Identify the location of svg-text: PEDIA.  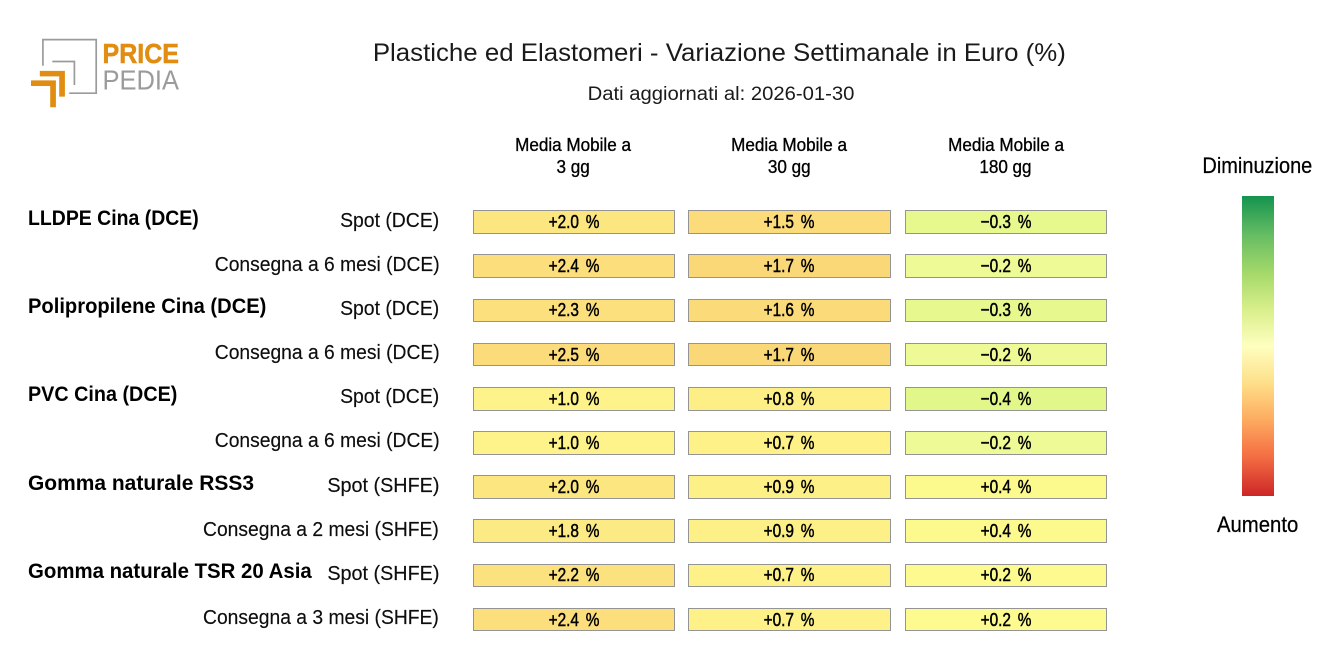
(141, 80).